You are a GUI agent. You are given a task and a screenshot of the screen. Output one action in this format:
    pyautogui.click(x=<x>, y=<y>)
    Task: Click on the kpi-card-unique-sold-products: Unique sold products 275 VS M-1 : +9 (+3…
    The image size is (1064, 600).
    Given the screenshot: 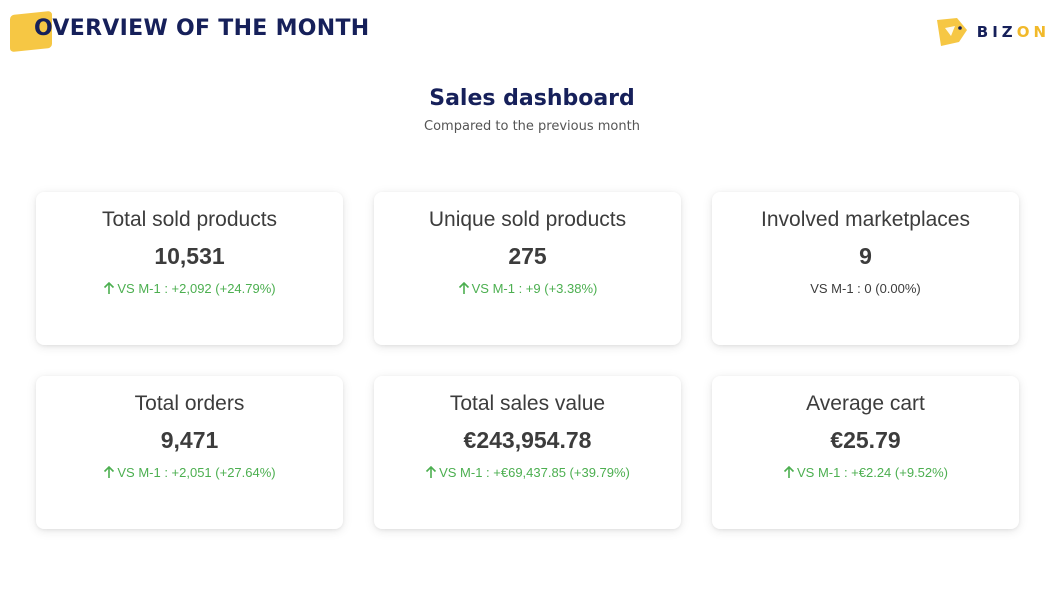 What is the action you would take?
    pyautogui.click(x=527, y=268)
    